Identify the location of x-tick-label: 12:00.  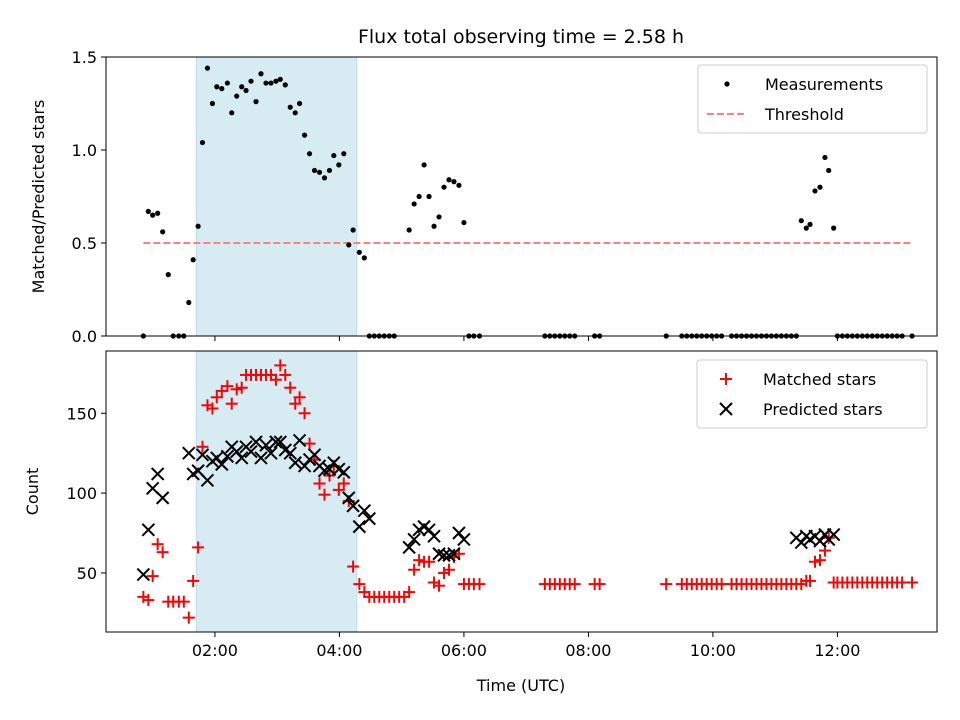
(837, 650).